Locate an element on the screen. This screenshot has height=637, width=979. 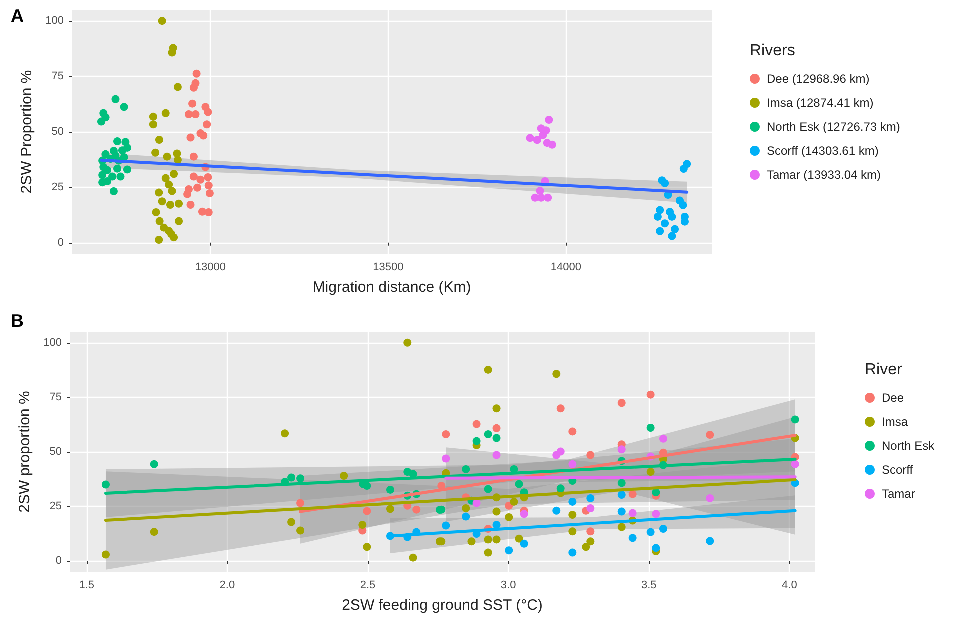
x-axis-title: Migration distance (Km) is located at coordinates (392, 287).